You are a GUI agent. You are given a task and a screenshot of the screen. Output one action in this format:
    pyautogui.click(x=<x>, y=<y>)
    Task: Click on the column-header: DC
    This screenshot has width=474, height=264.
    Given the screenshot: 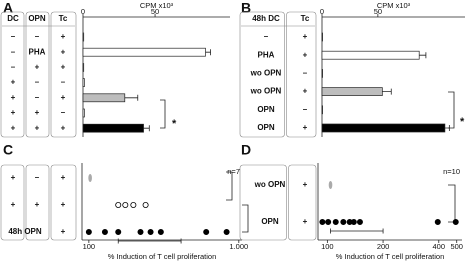 What is the action you would take?
    pyautogui.click(x=13, y=18)
    